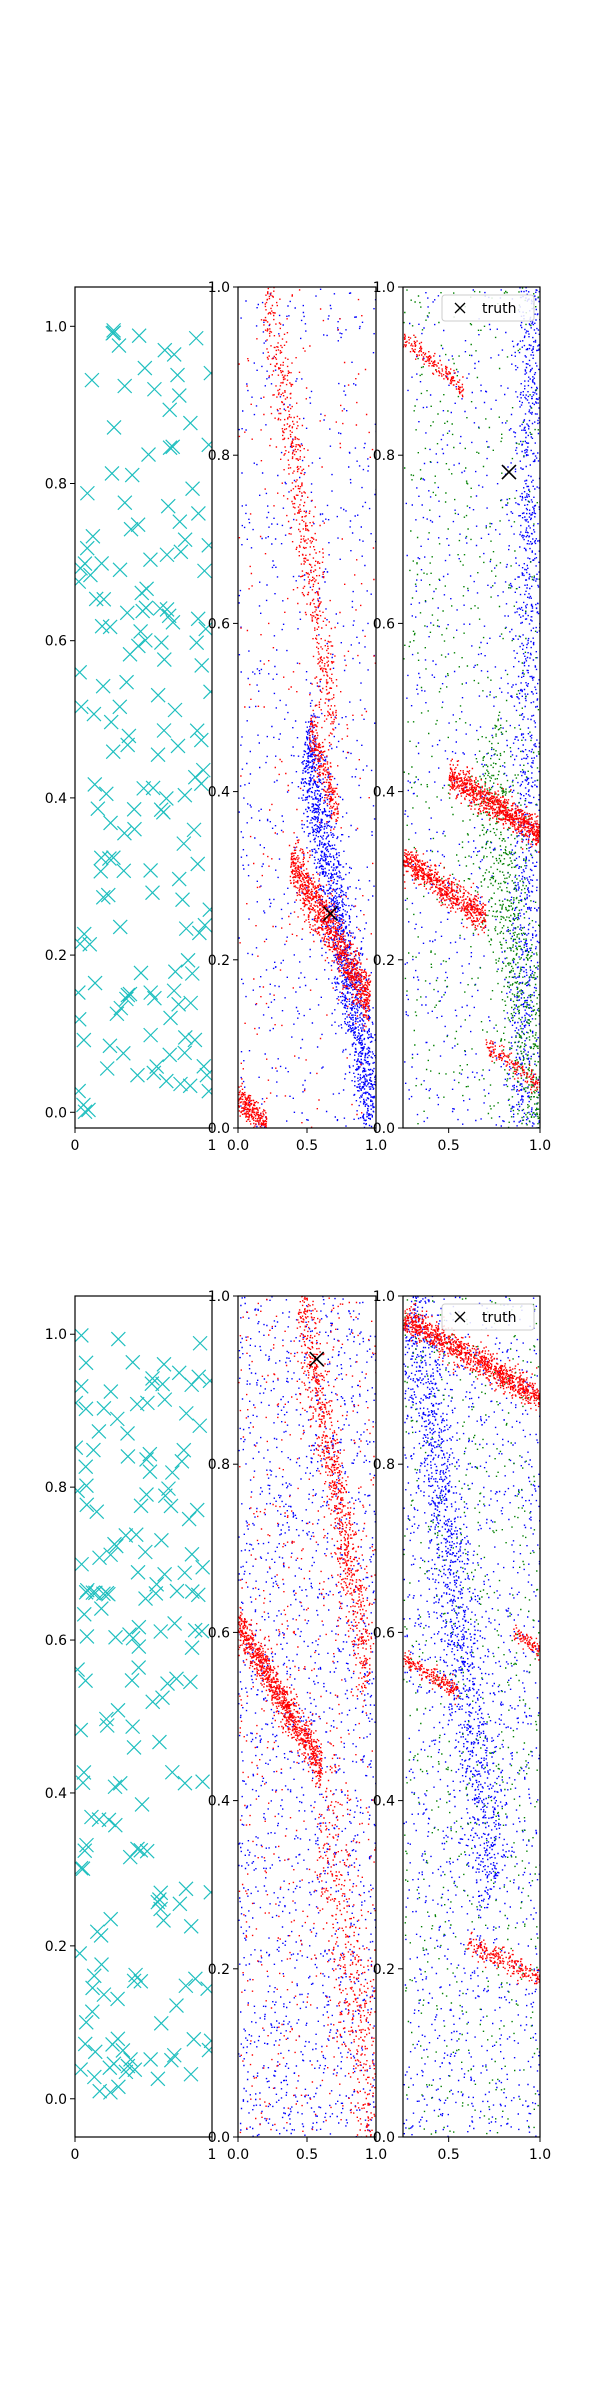 The width and height of the screenshot is (600, 2400). What do you see at coordinates (130, 720) in the screenshot?
I see `plot-panel-row1-left: 0.0 0.2 0.4 0.6 0.8 1.0 0 1` at bounding box center [130, 720].